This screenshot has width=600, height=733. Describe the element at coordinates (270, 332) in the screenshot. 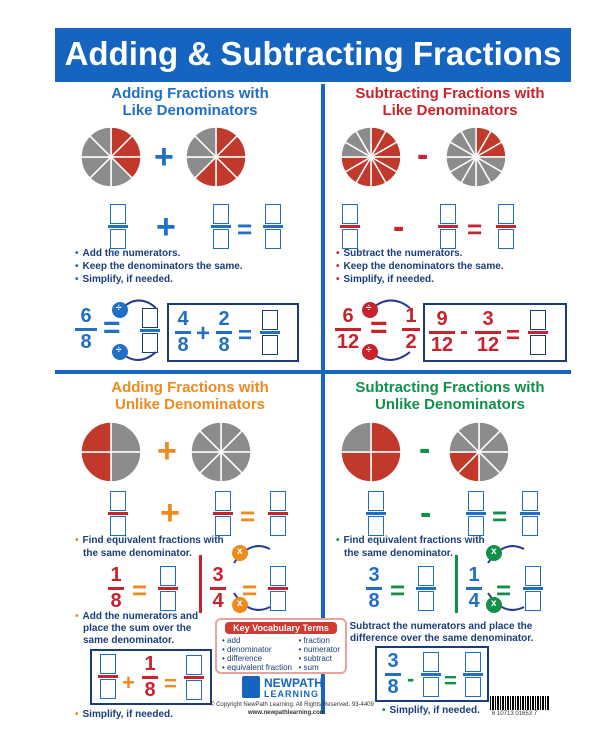

I see `q1-blank-fraction-e` at that location.